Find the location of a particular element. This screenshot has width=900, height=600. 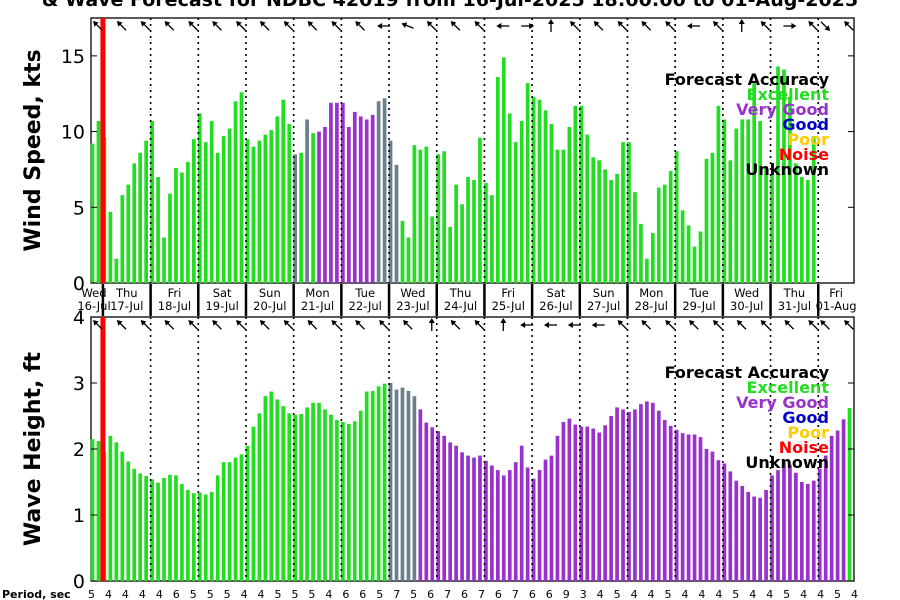

day-label-date: 26-Jul is located at coordinates (555, 306).